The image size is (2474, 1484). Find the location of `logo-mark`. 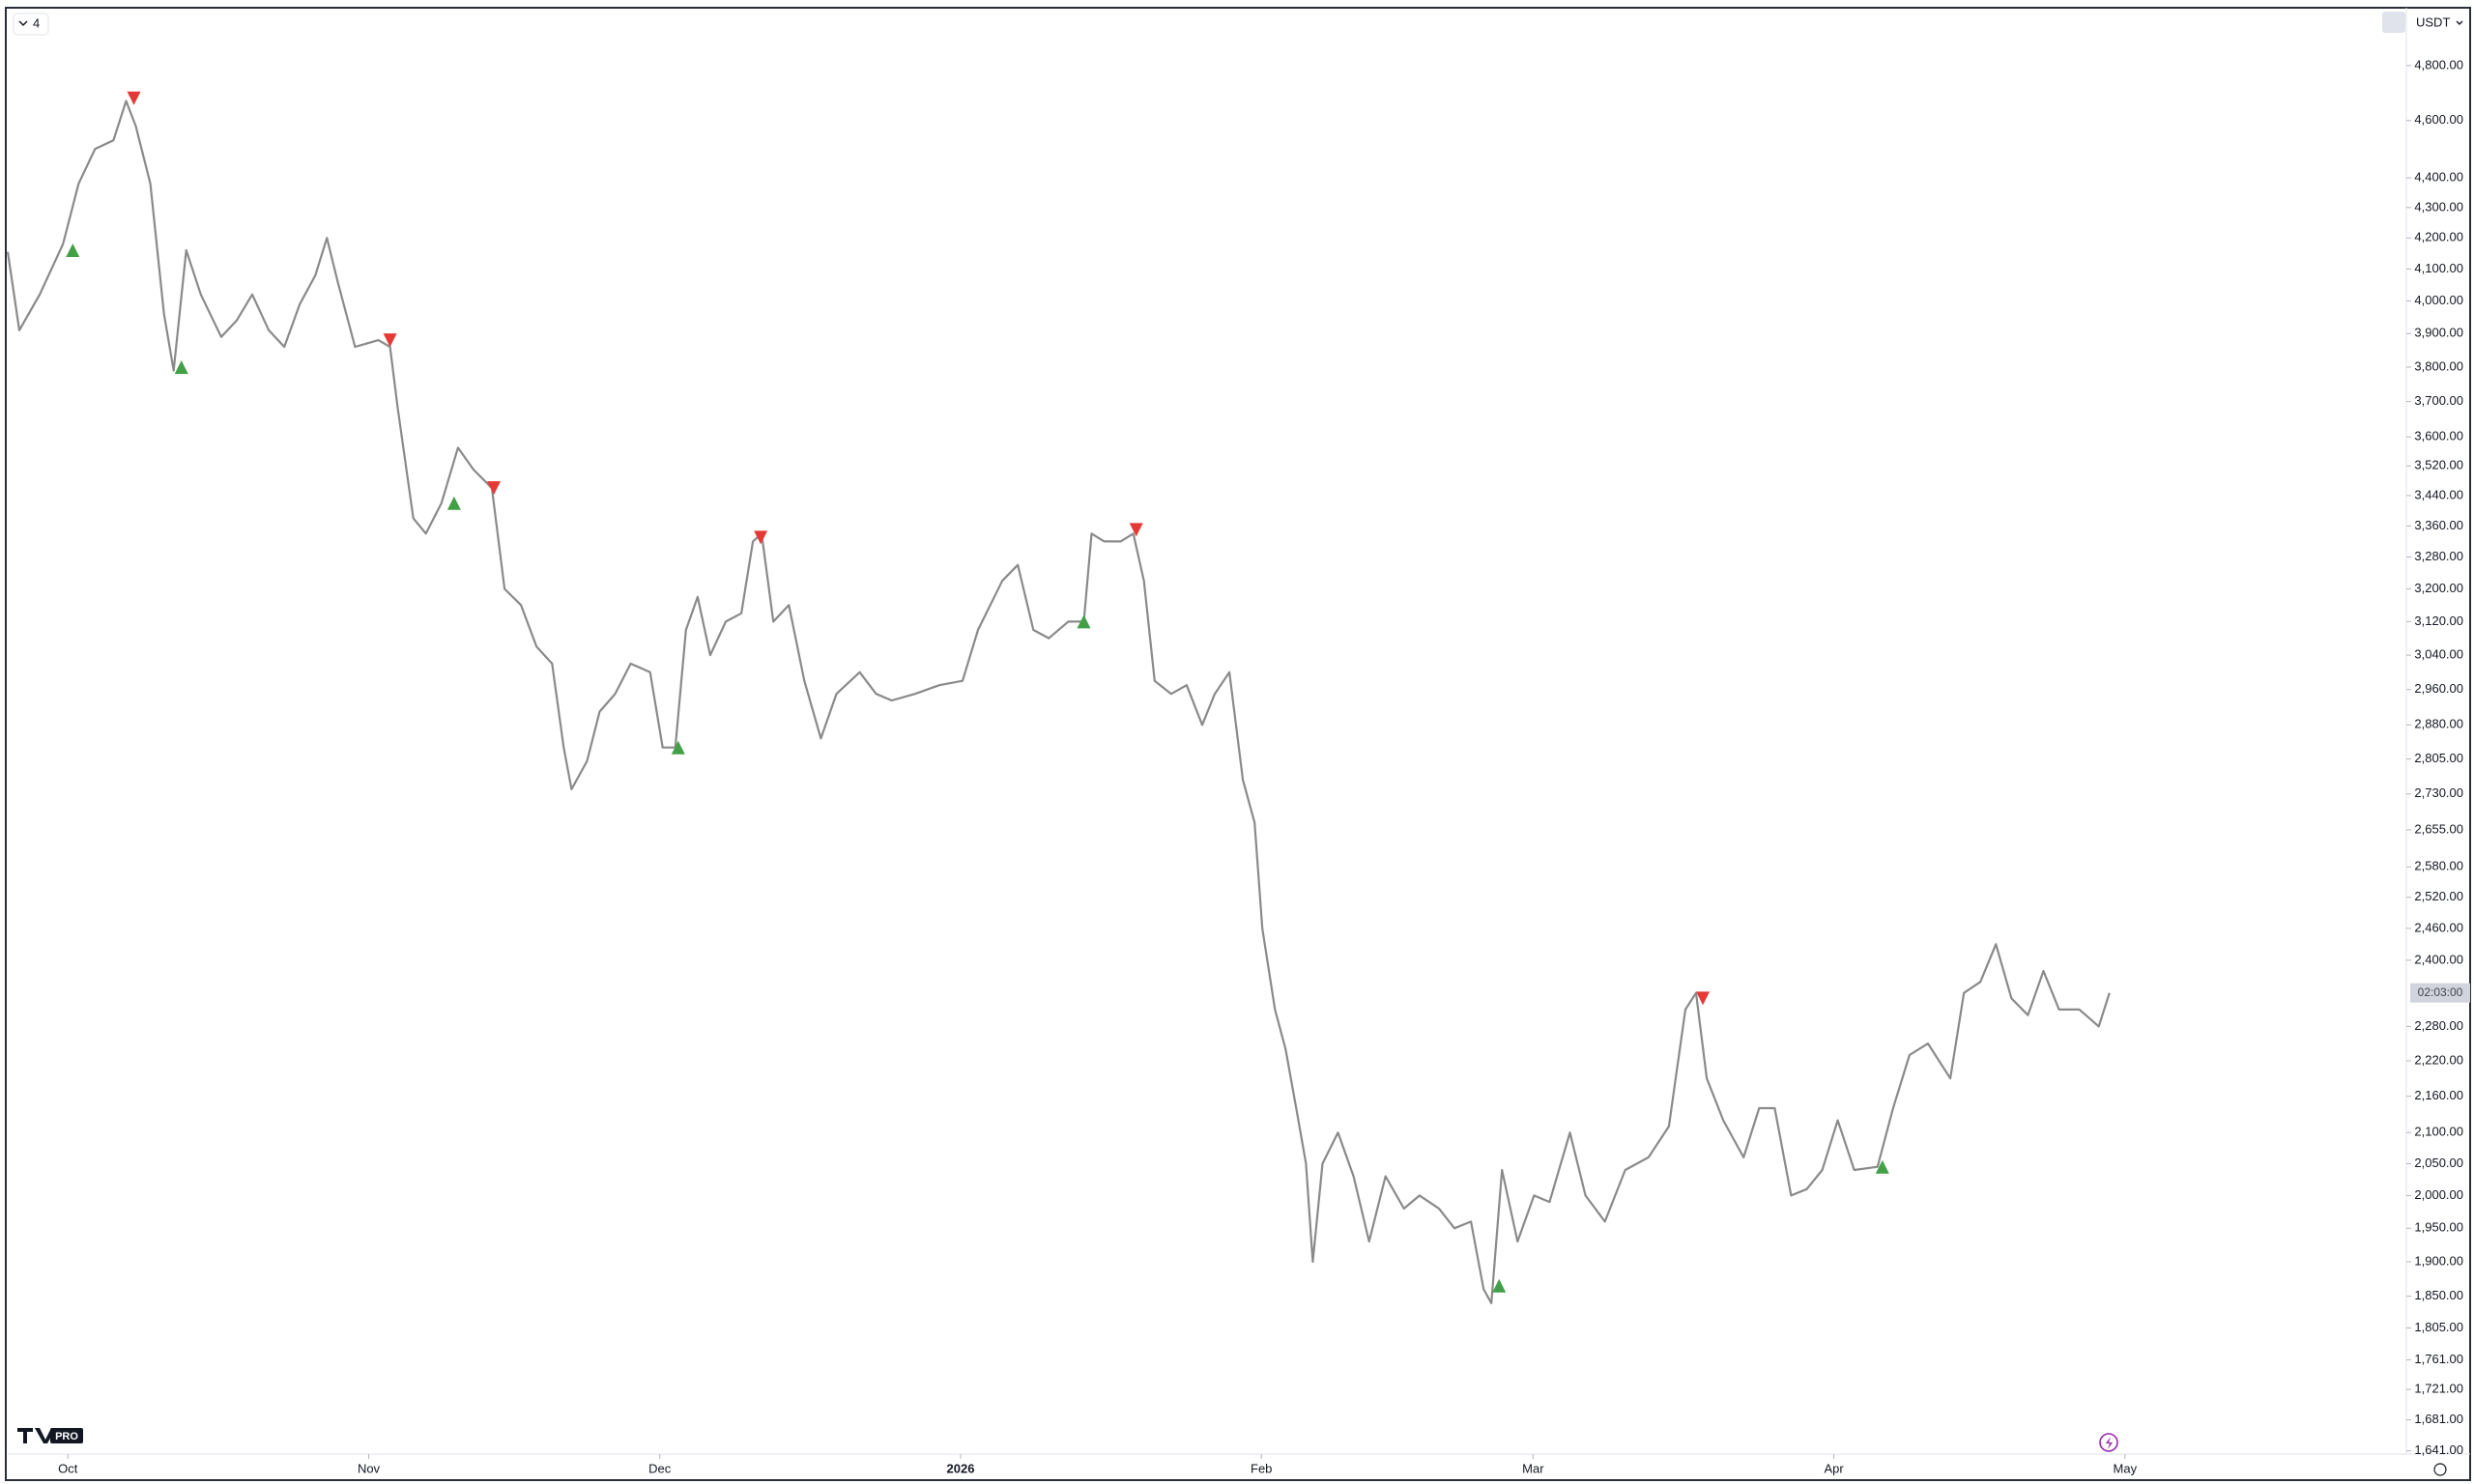

logo-mark is located at coordinates (37, 1436).